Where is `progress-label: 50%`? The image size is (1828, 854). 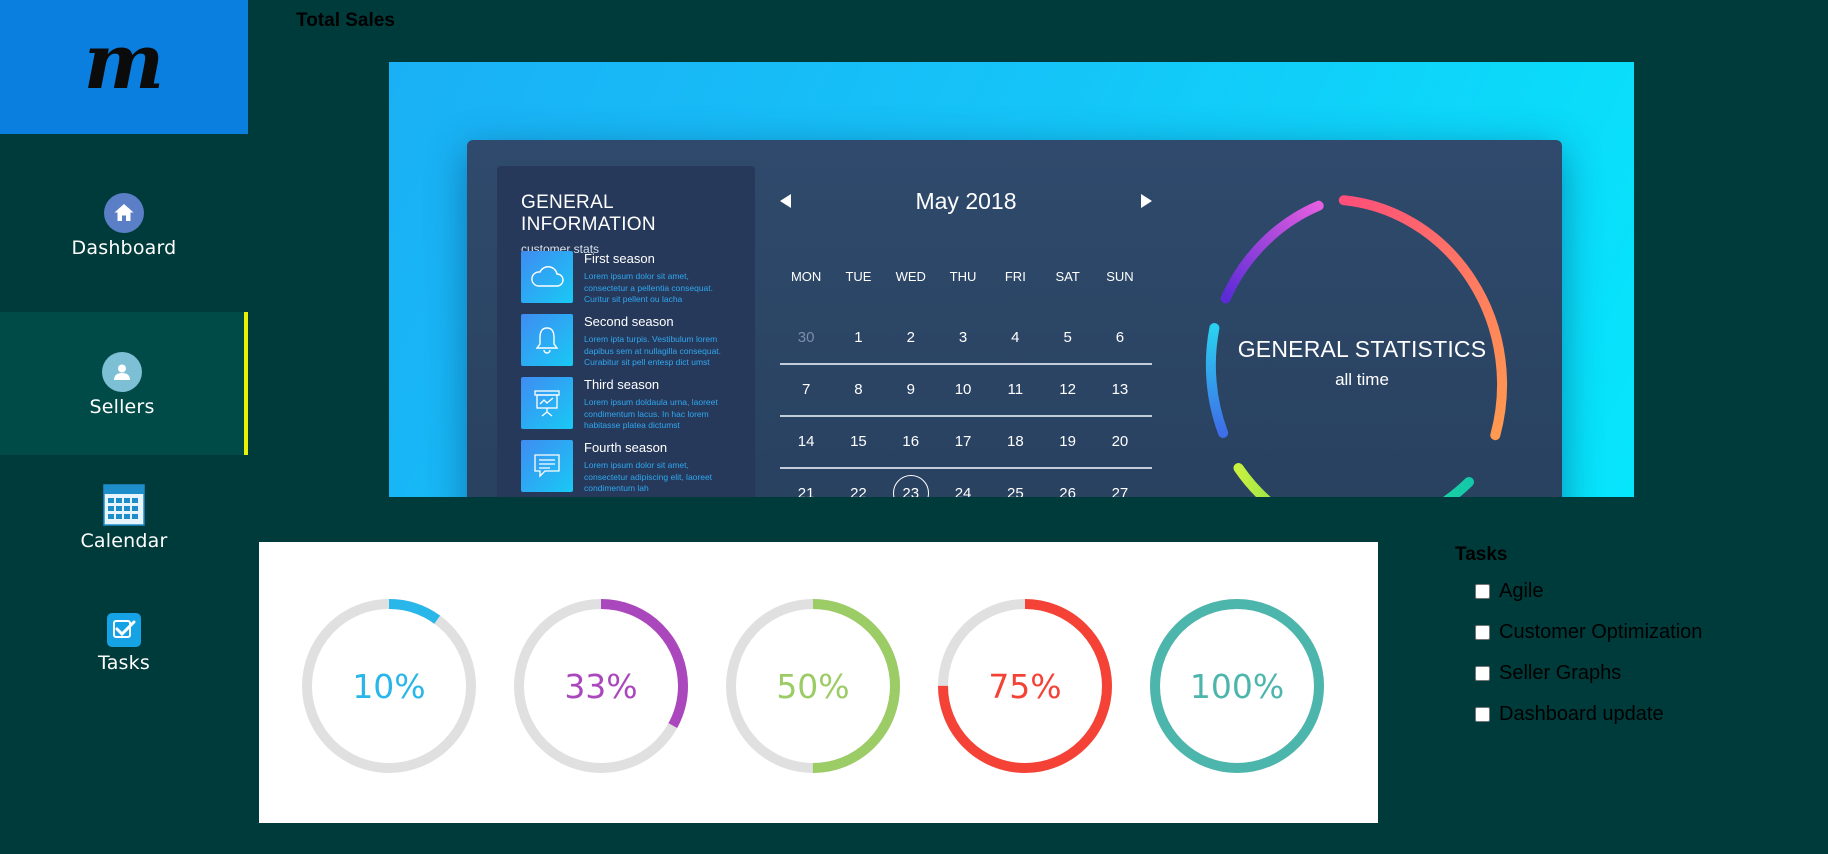 progress-label: 50% is located at coordinates (813, 686).